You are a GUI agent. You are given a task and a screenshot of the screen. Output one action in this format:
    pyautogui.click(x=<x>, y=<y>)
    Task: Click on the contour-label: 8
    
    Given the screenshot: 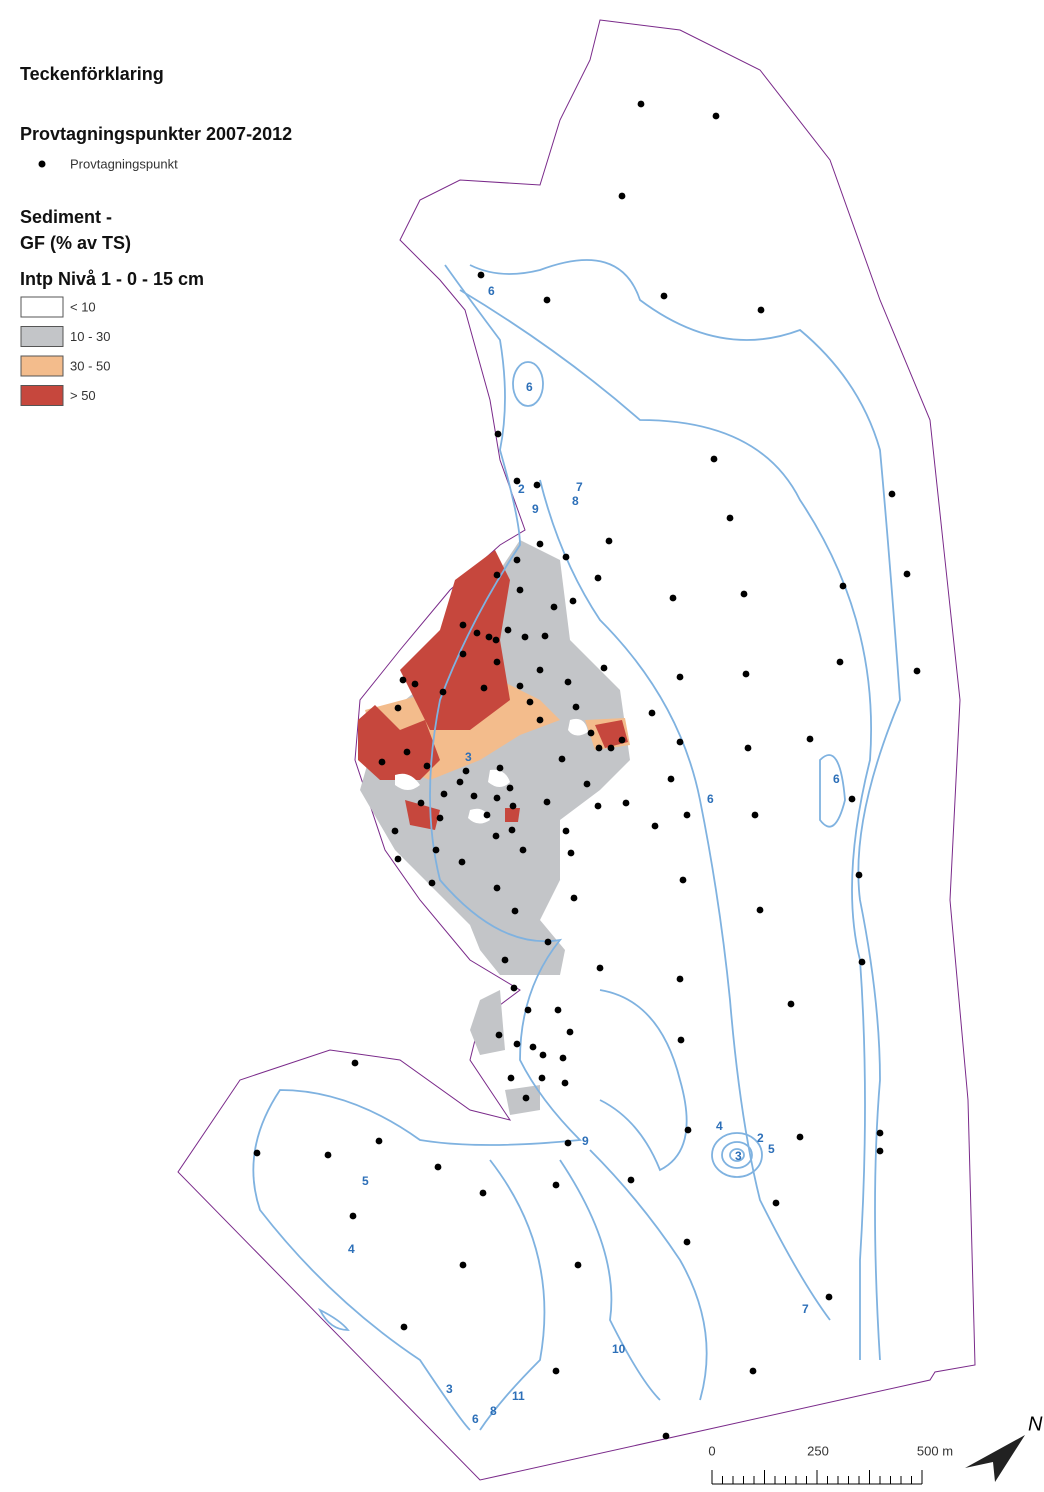 What is the action you would take?
    pyautogui.click(x=575, y=501)
    